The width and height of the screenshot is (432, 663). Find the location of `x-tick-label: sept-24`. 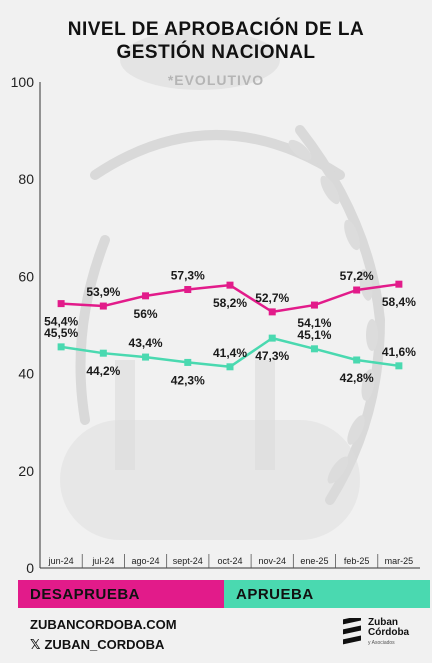

x-tick-label: sept-24 is located at coordinates (188, 561).